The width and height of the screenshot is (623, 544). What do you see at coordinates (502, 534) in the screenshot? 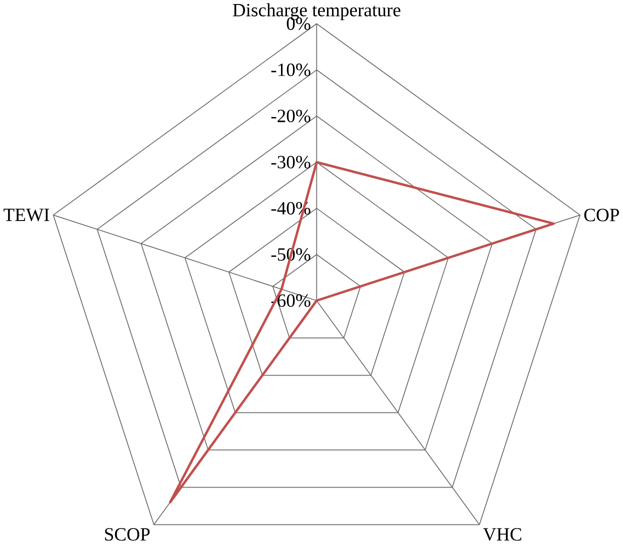
I see `spoke-label: VHC` at bounding box center [502, 534].